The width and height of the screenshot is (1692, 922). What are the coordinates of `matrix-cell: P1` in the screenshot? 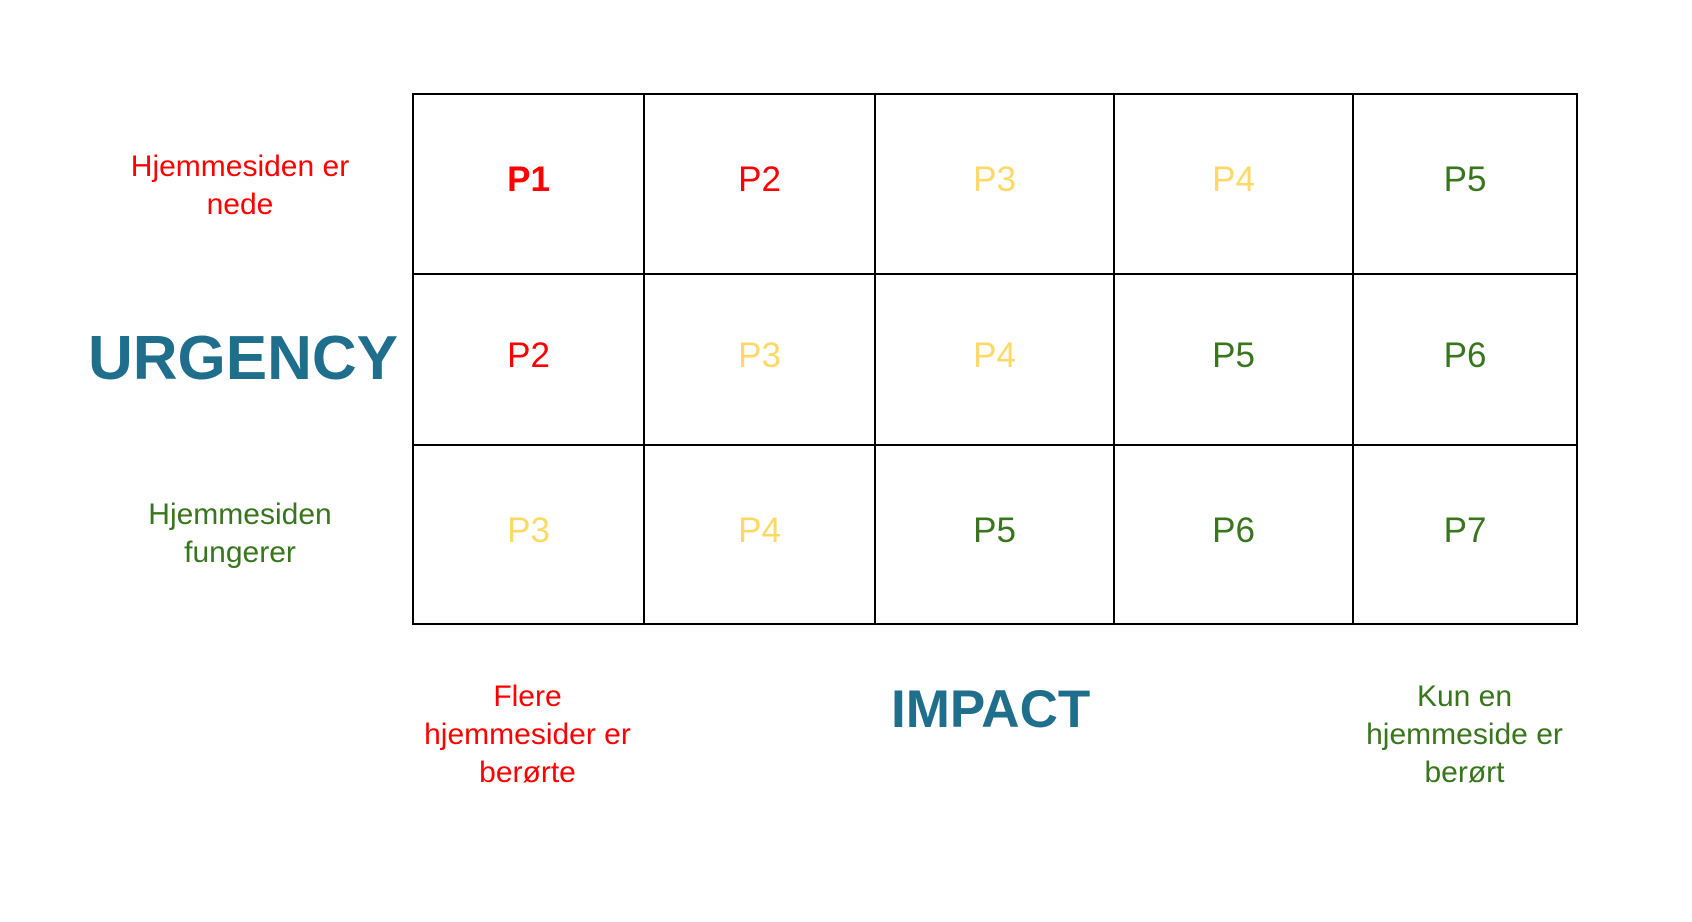 It's located at (529, 185).